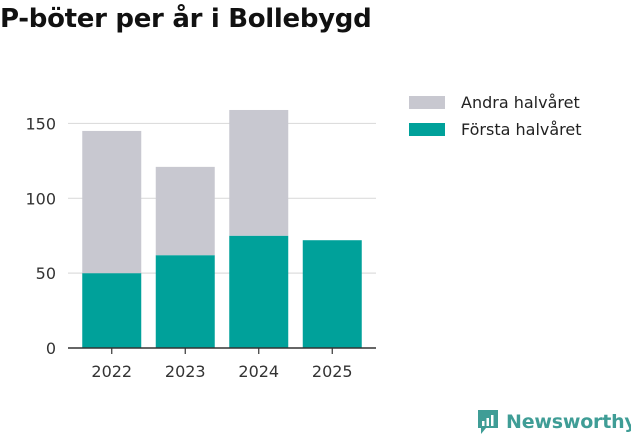  What do you see at coordinates (185, 371) in the screenshot?
I see `x-tick-label-2023: 2023` at bounding box center [185, 371].